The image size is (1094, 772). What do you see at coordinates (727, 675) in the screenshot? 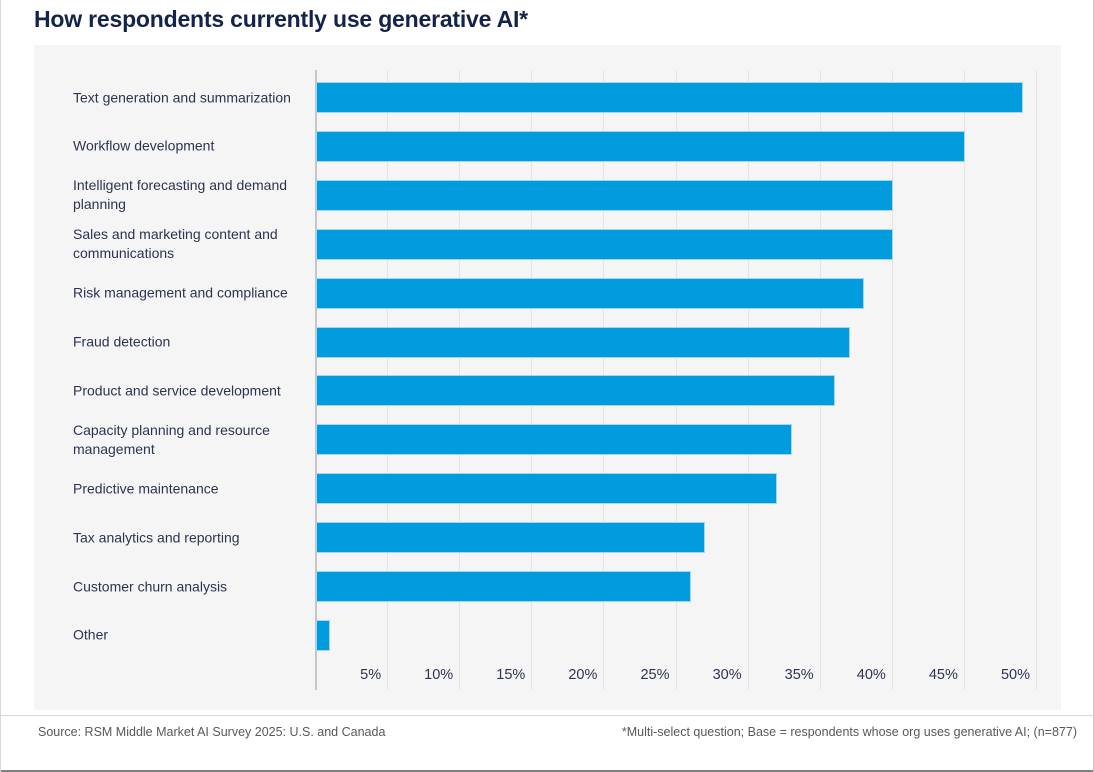
I see `x-tick-label: 30%` at bounding box center [727, 675].